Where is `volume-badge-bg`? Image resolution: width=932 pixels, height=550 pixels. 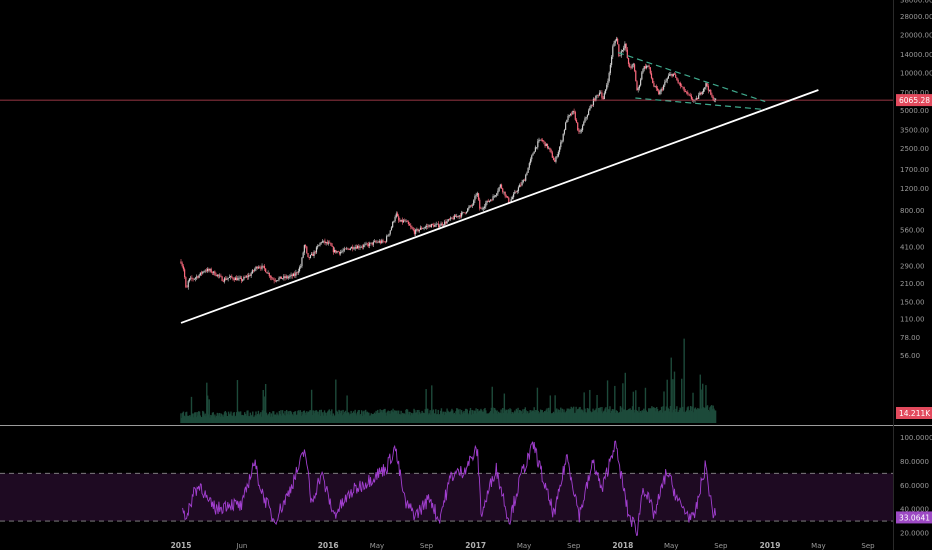 volume-badge-bg is located at coordinates (914, 413).